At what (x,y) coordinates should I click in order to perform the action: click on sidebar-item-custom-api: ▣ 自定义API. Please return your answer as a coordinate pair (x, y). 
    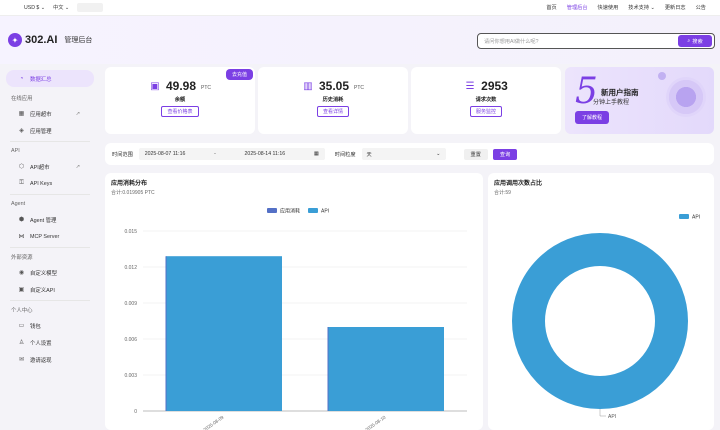
    Looking at the image, I should click on (36, 290).